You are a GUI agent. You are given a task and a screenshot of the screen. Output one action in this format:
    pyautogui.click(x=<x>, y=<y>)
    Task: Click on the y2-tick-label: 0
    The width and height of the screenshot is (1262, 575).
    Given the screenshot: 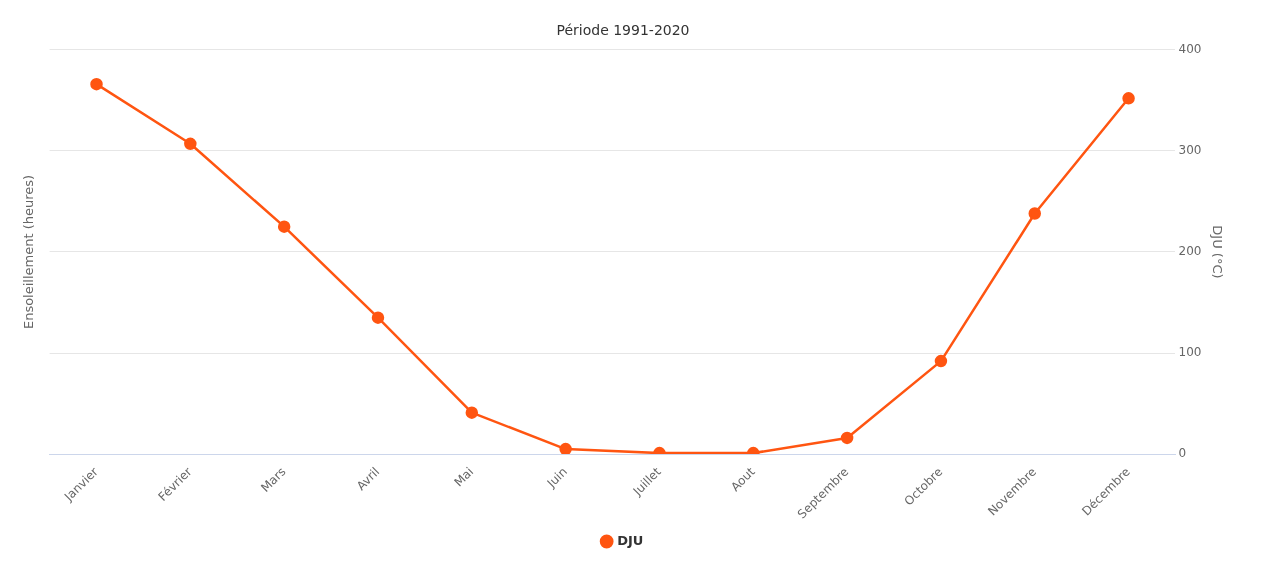 What is the action you would take?
    pyautogui.click(x=1182, y=453)
    